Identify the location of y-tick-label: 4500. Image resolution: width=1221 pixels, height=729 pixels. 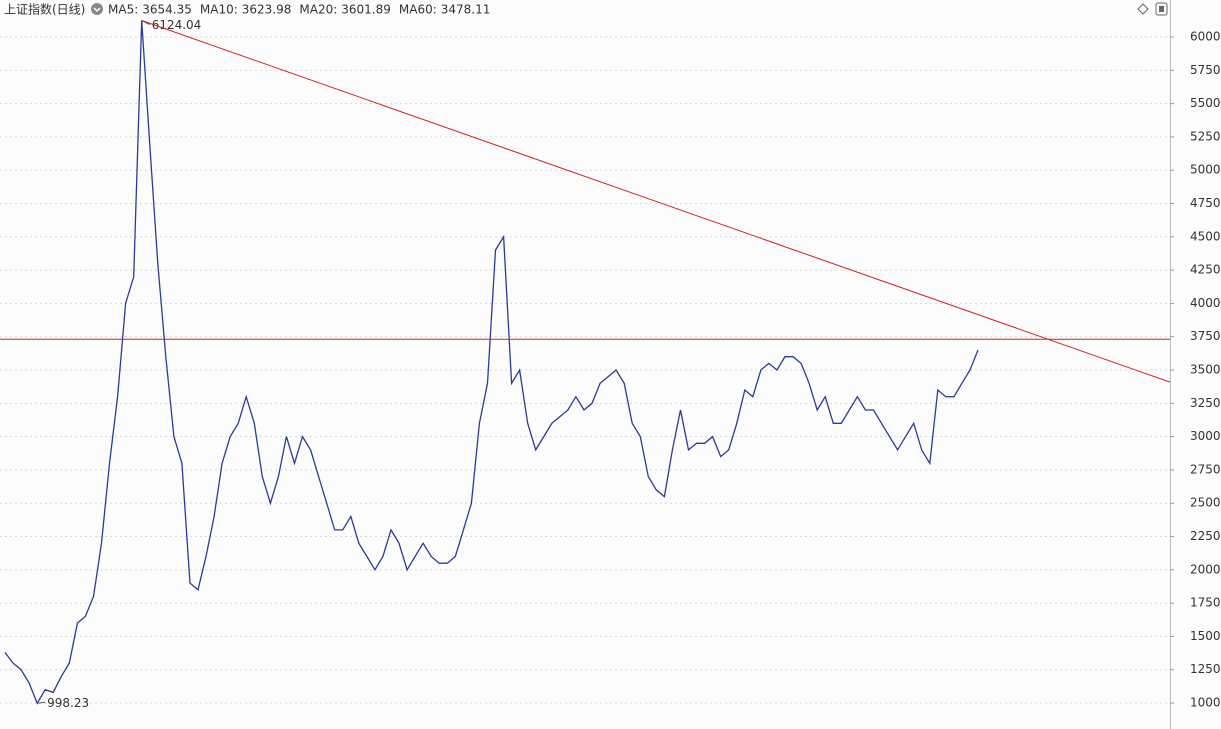
(1205, 236).